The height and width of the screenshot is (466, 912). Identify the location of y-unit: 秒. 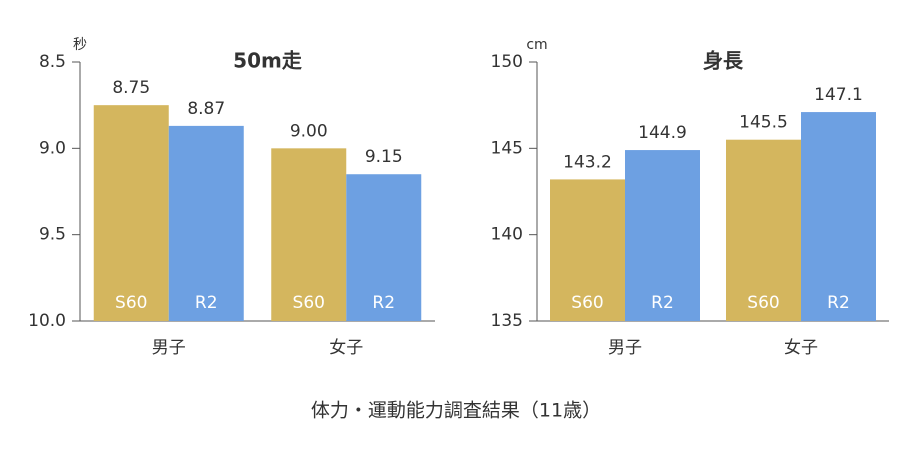
(80, 45).